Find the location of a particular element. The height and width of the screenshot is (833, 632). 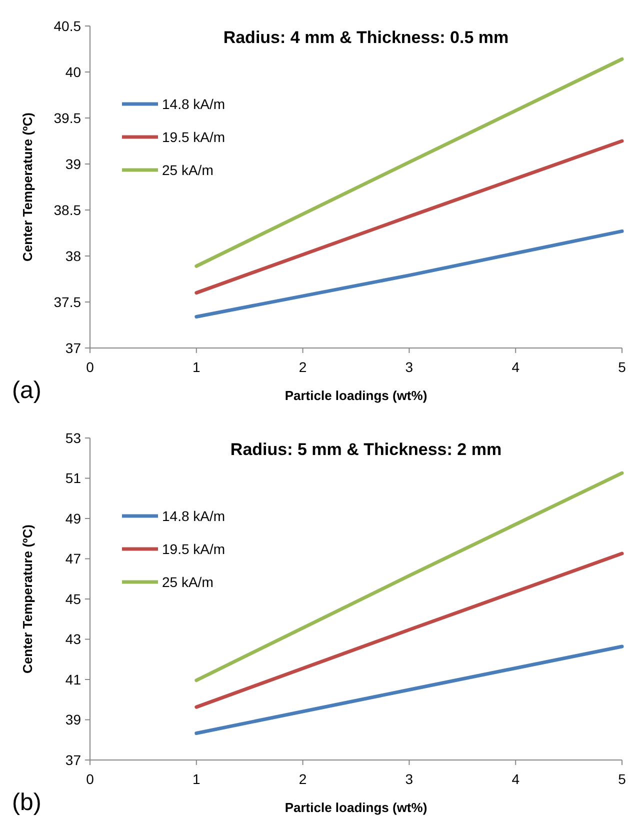

y-tick-label: 49 is located at coordinates (73, 518).